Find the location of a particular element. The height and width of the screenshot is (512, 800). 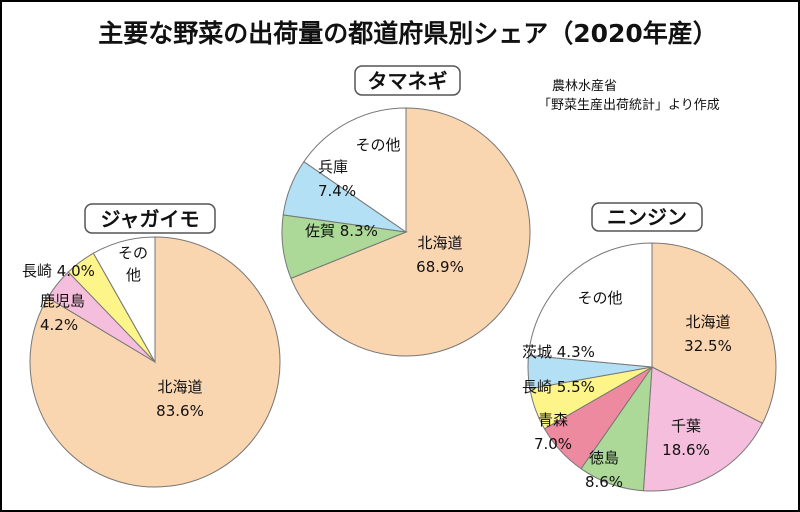

pie-title: タマネギ is located at coordinates (408, 81).